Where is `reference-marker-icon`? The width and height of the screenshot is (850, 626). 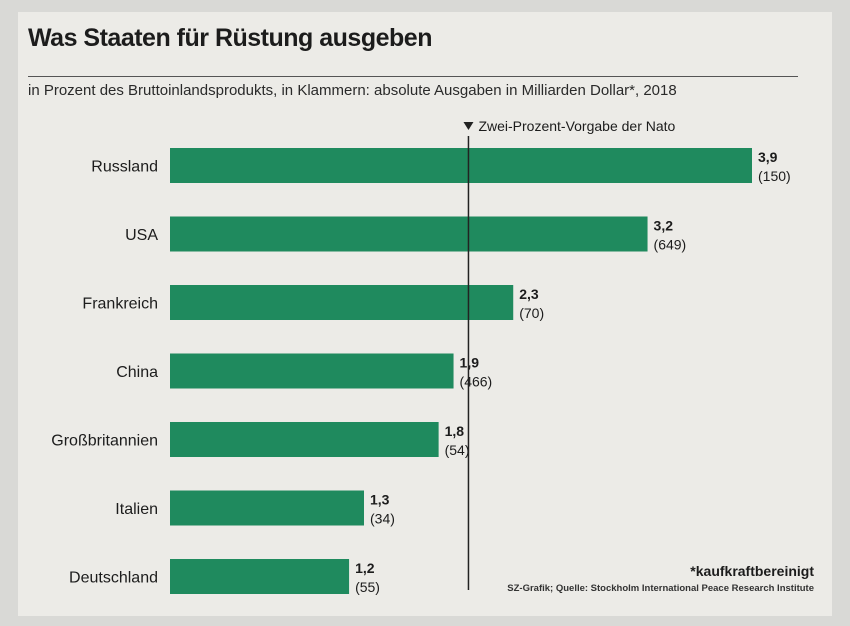 reference-marker-icon is located at coordinates (468, 126).